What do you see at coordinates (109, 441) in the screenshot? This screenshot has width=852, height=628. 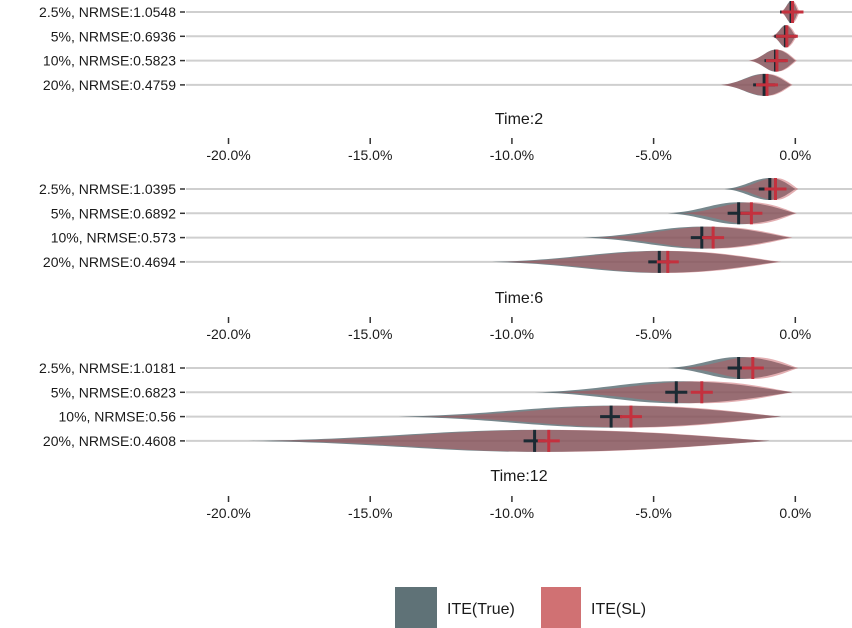 I see `row-label: 20%, NRMSE:0.4608` at bounding box center [109, 441].